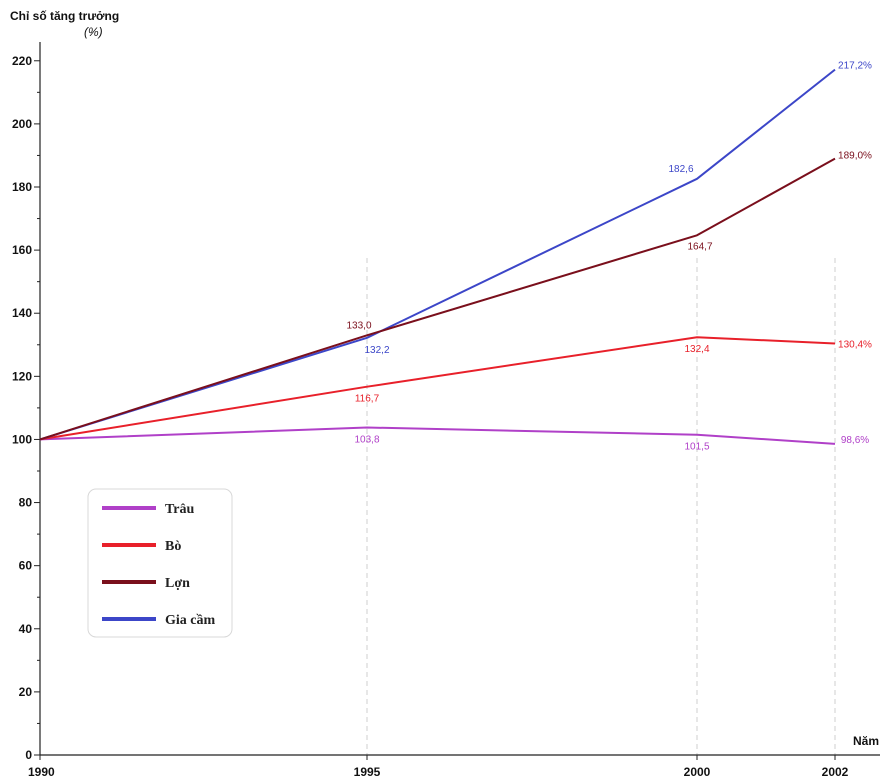  I want to click on data-label: 217,2%, so click(855, 66).